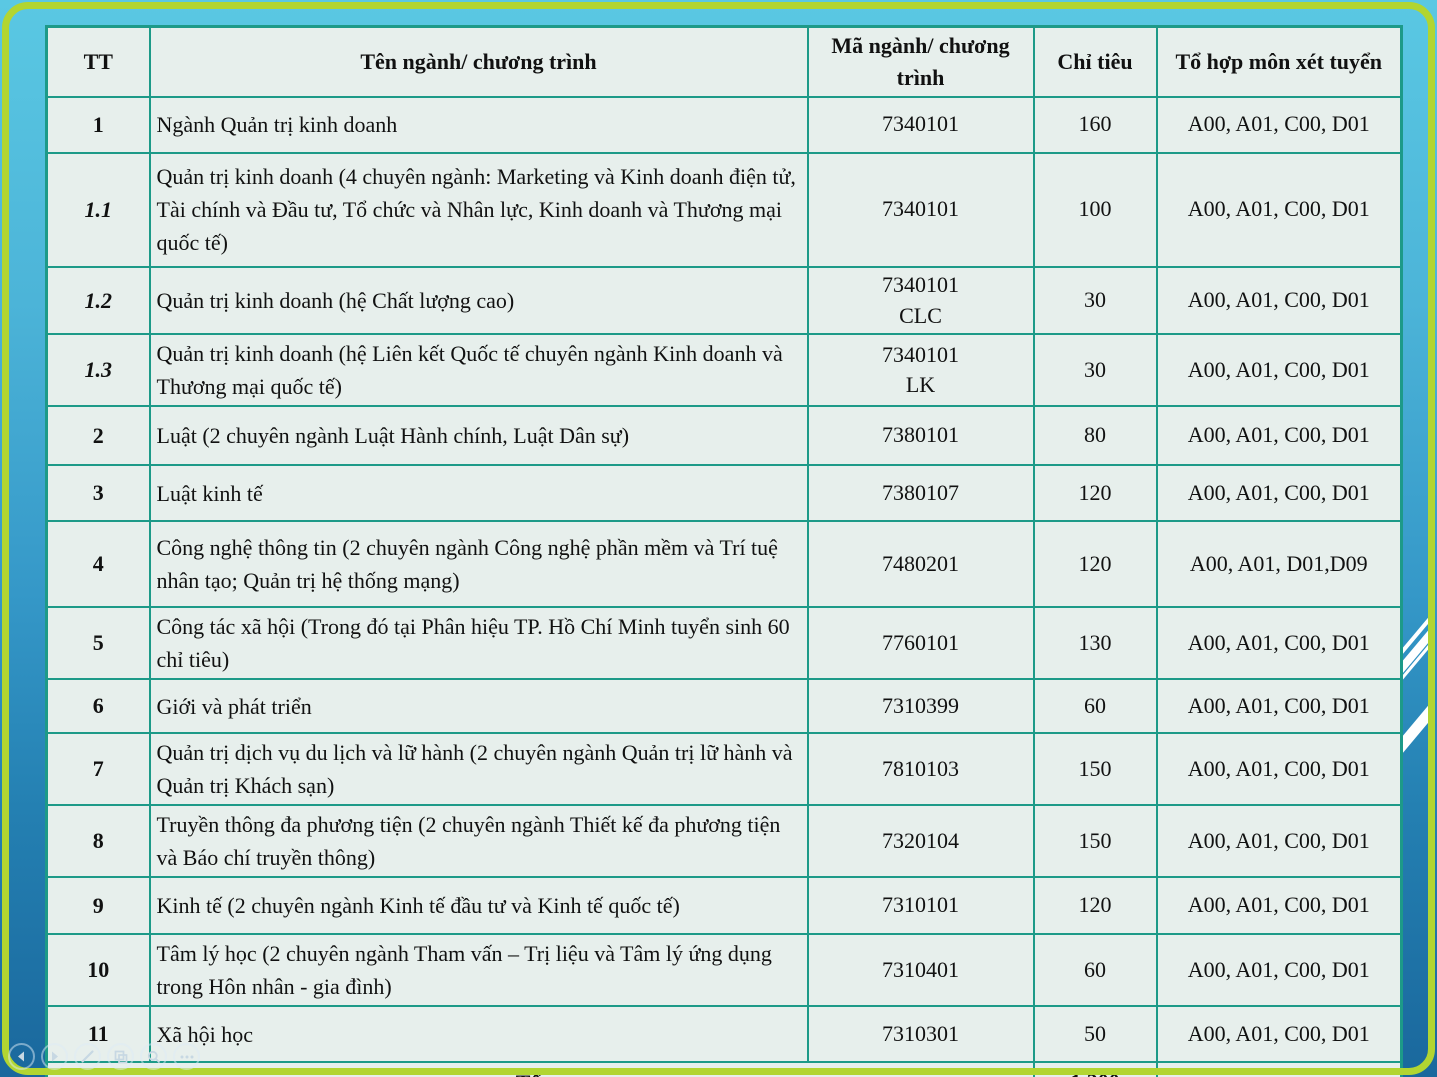 The image size is (1437, 1077). I want to click on program-code-line: 7310301, so click(920, 1033).